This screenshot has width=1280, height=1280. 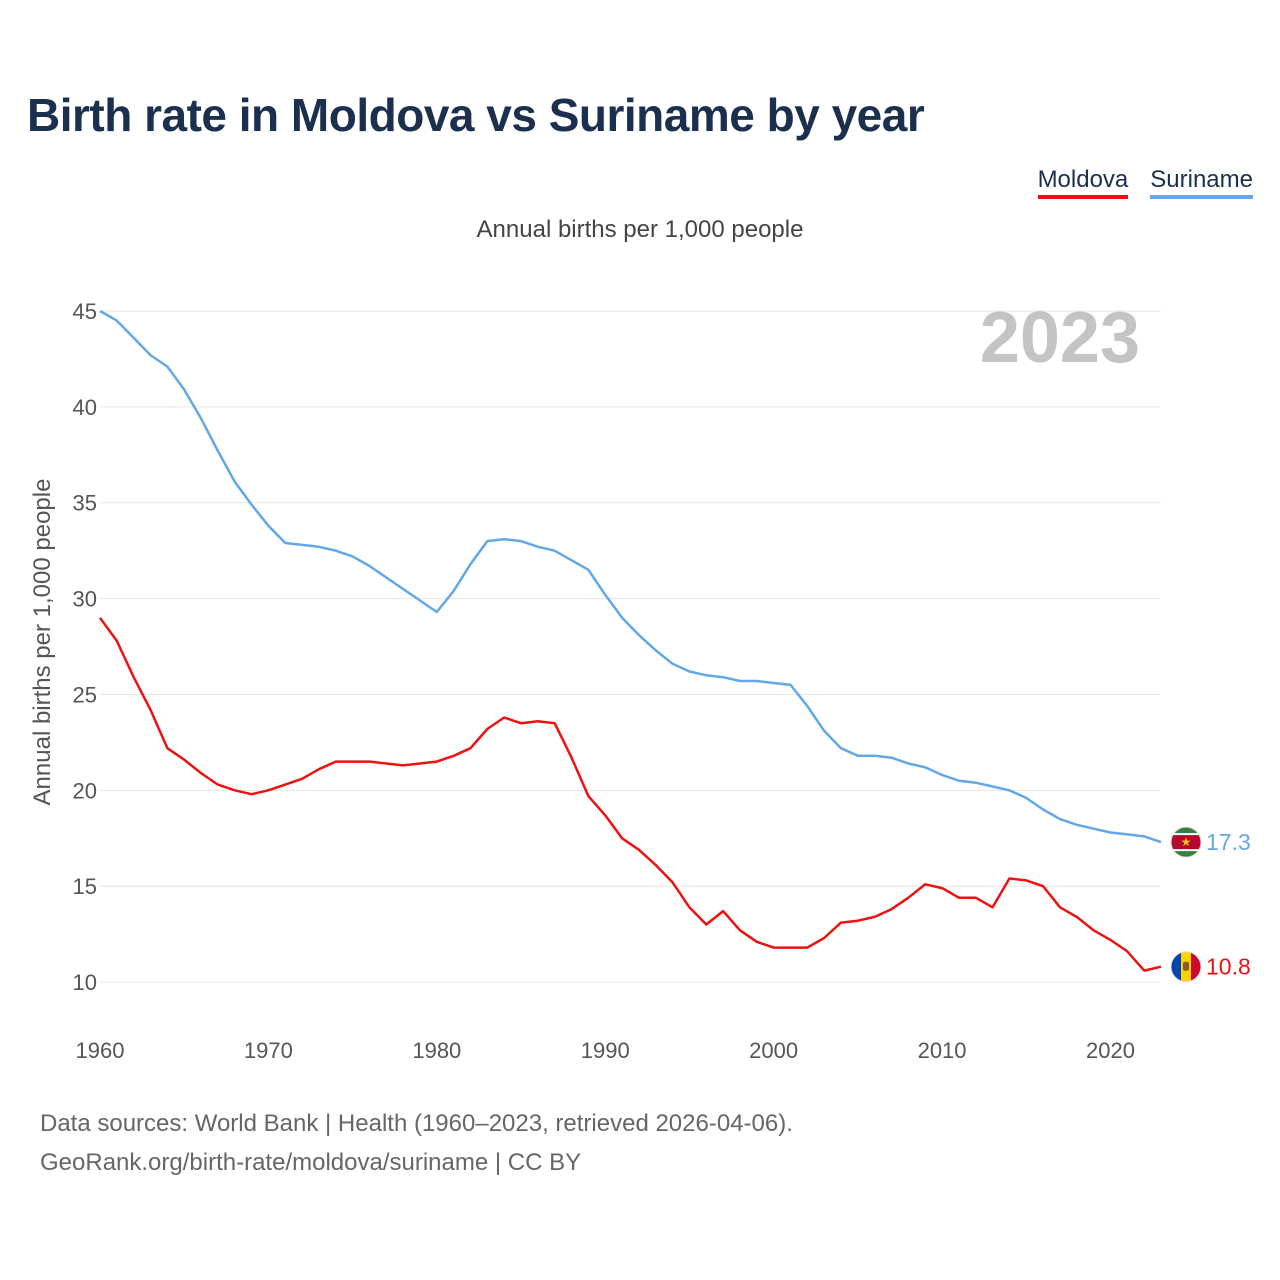 I want to click on x-tick-label: 2000, so click(x=773, y=1050).